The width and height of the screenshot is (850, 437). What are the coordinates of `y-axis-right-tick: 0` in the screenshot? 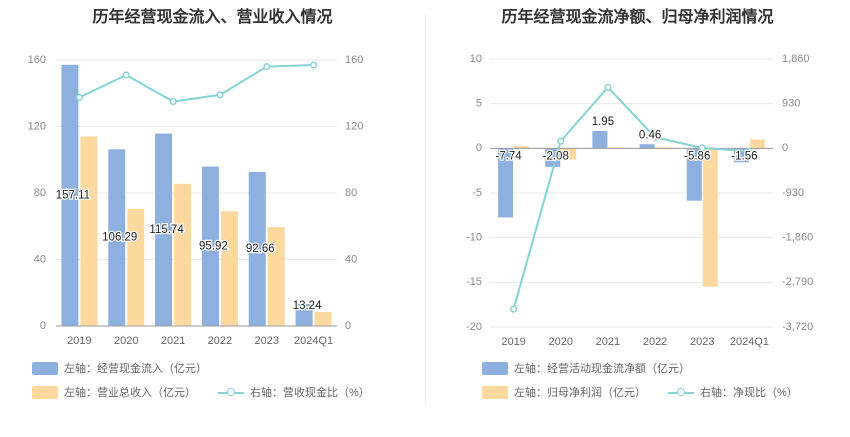 It's located at (785, 148).